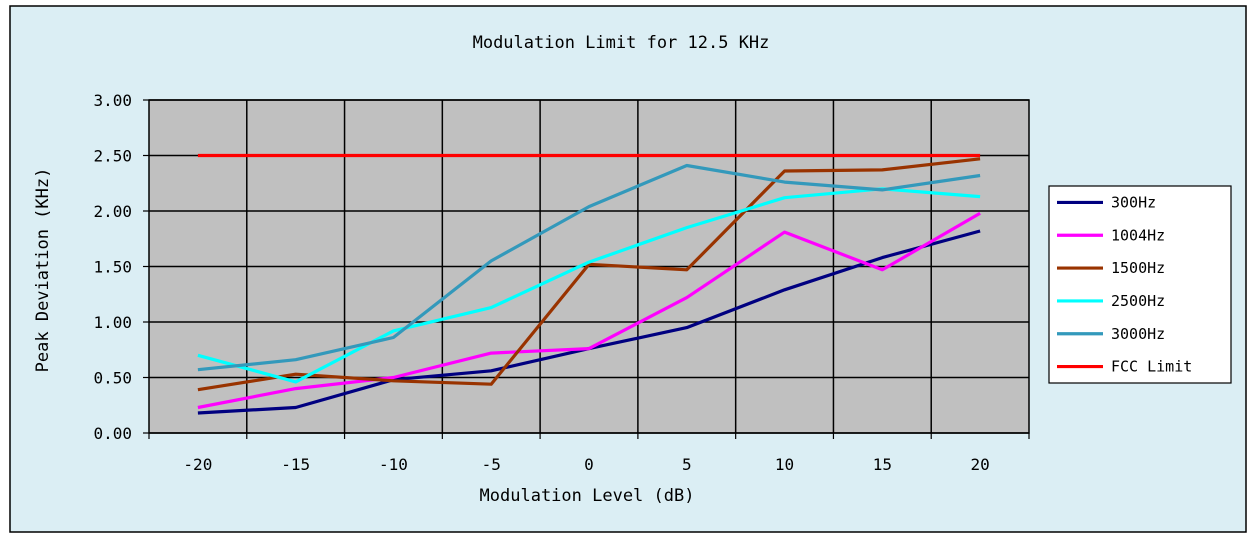 The height and width of the screenshot is (535, 1252). I want to click on x-tick-label: 20, so click(979, 464).